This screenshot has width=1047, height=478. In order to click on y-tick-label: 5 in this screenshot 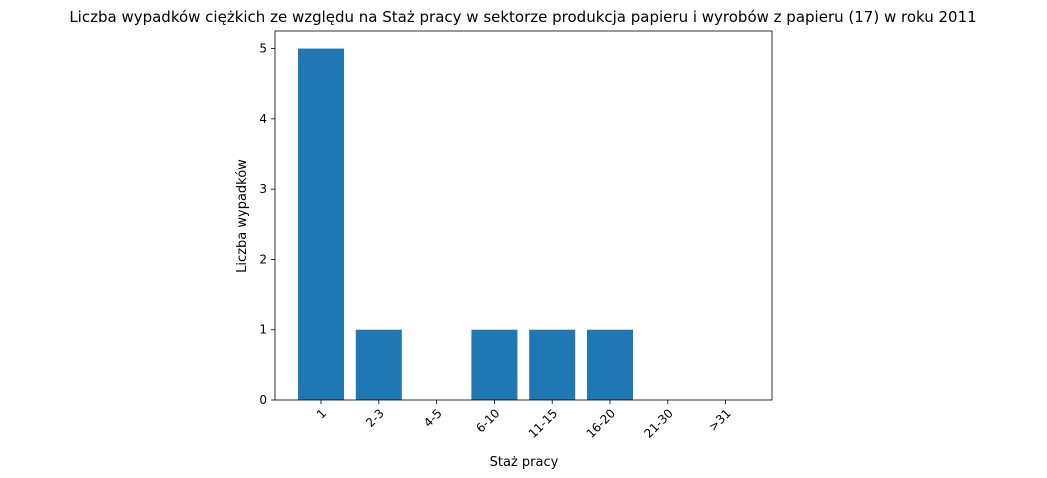, I will do `click(263, 49)`.